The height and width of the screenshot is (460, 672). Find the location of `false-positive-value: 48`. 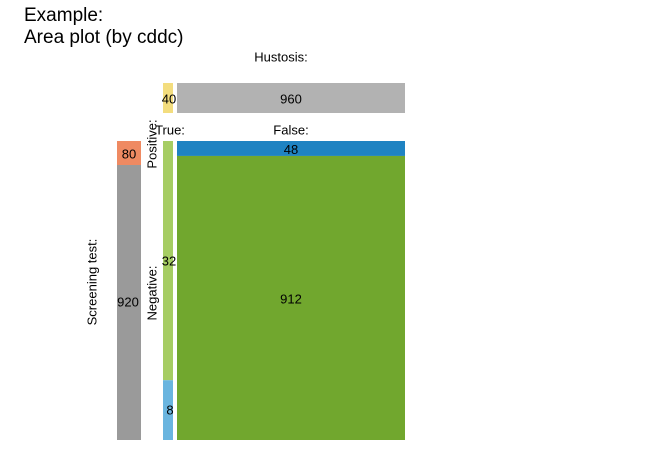

false-positive-value: 48 is located at coordinates (291, 149).